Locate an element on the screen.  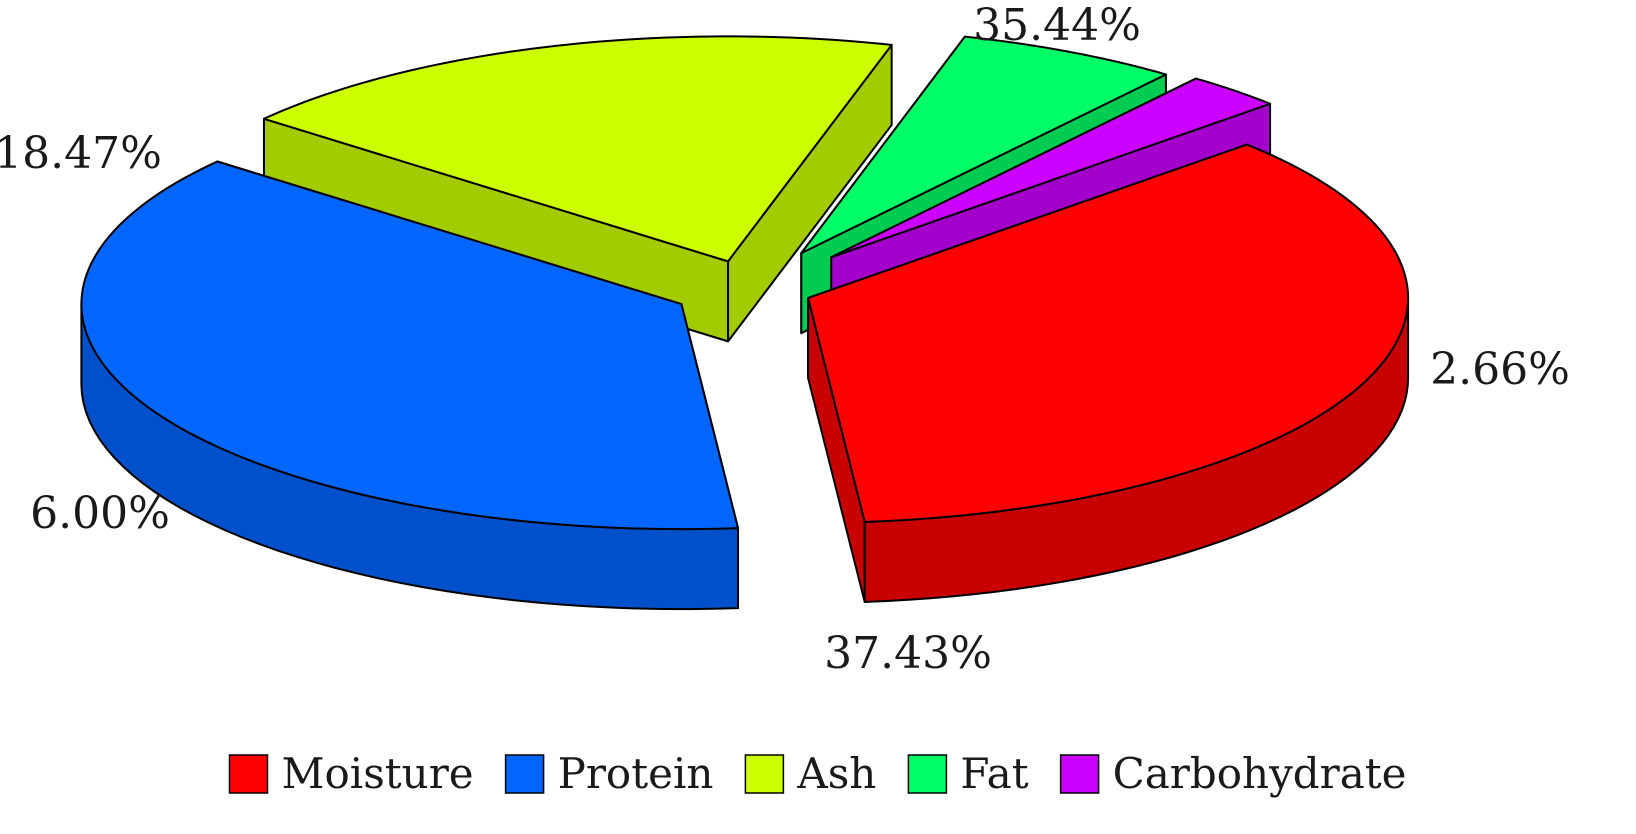
legend-label-fat: Fat is located at coordinates (994, 773).